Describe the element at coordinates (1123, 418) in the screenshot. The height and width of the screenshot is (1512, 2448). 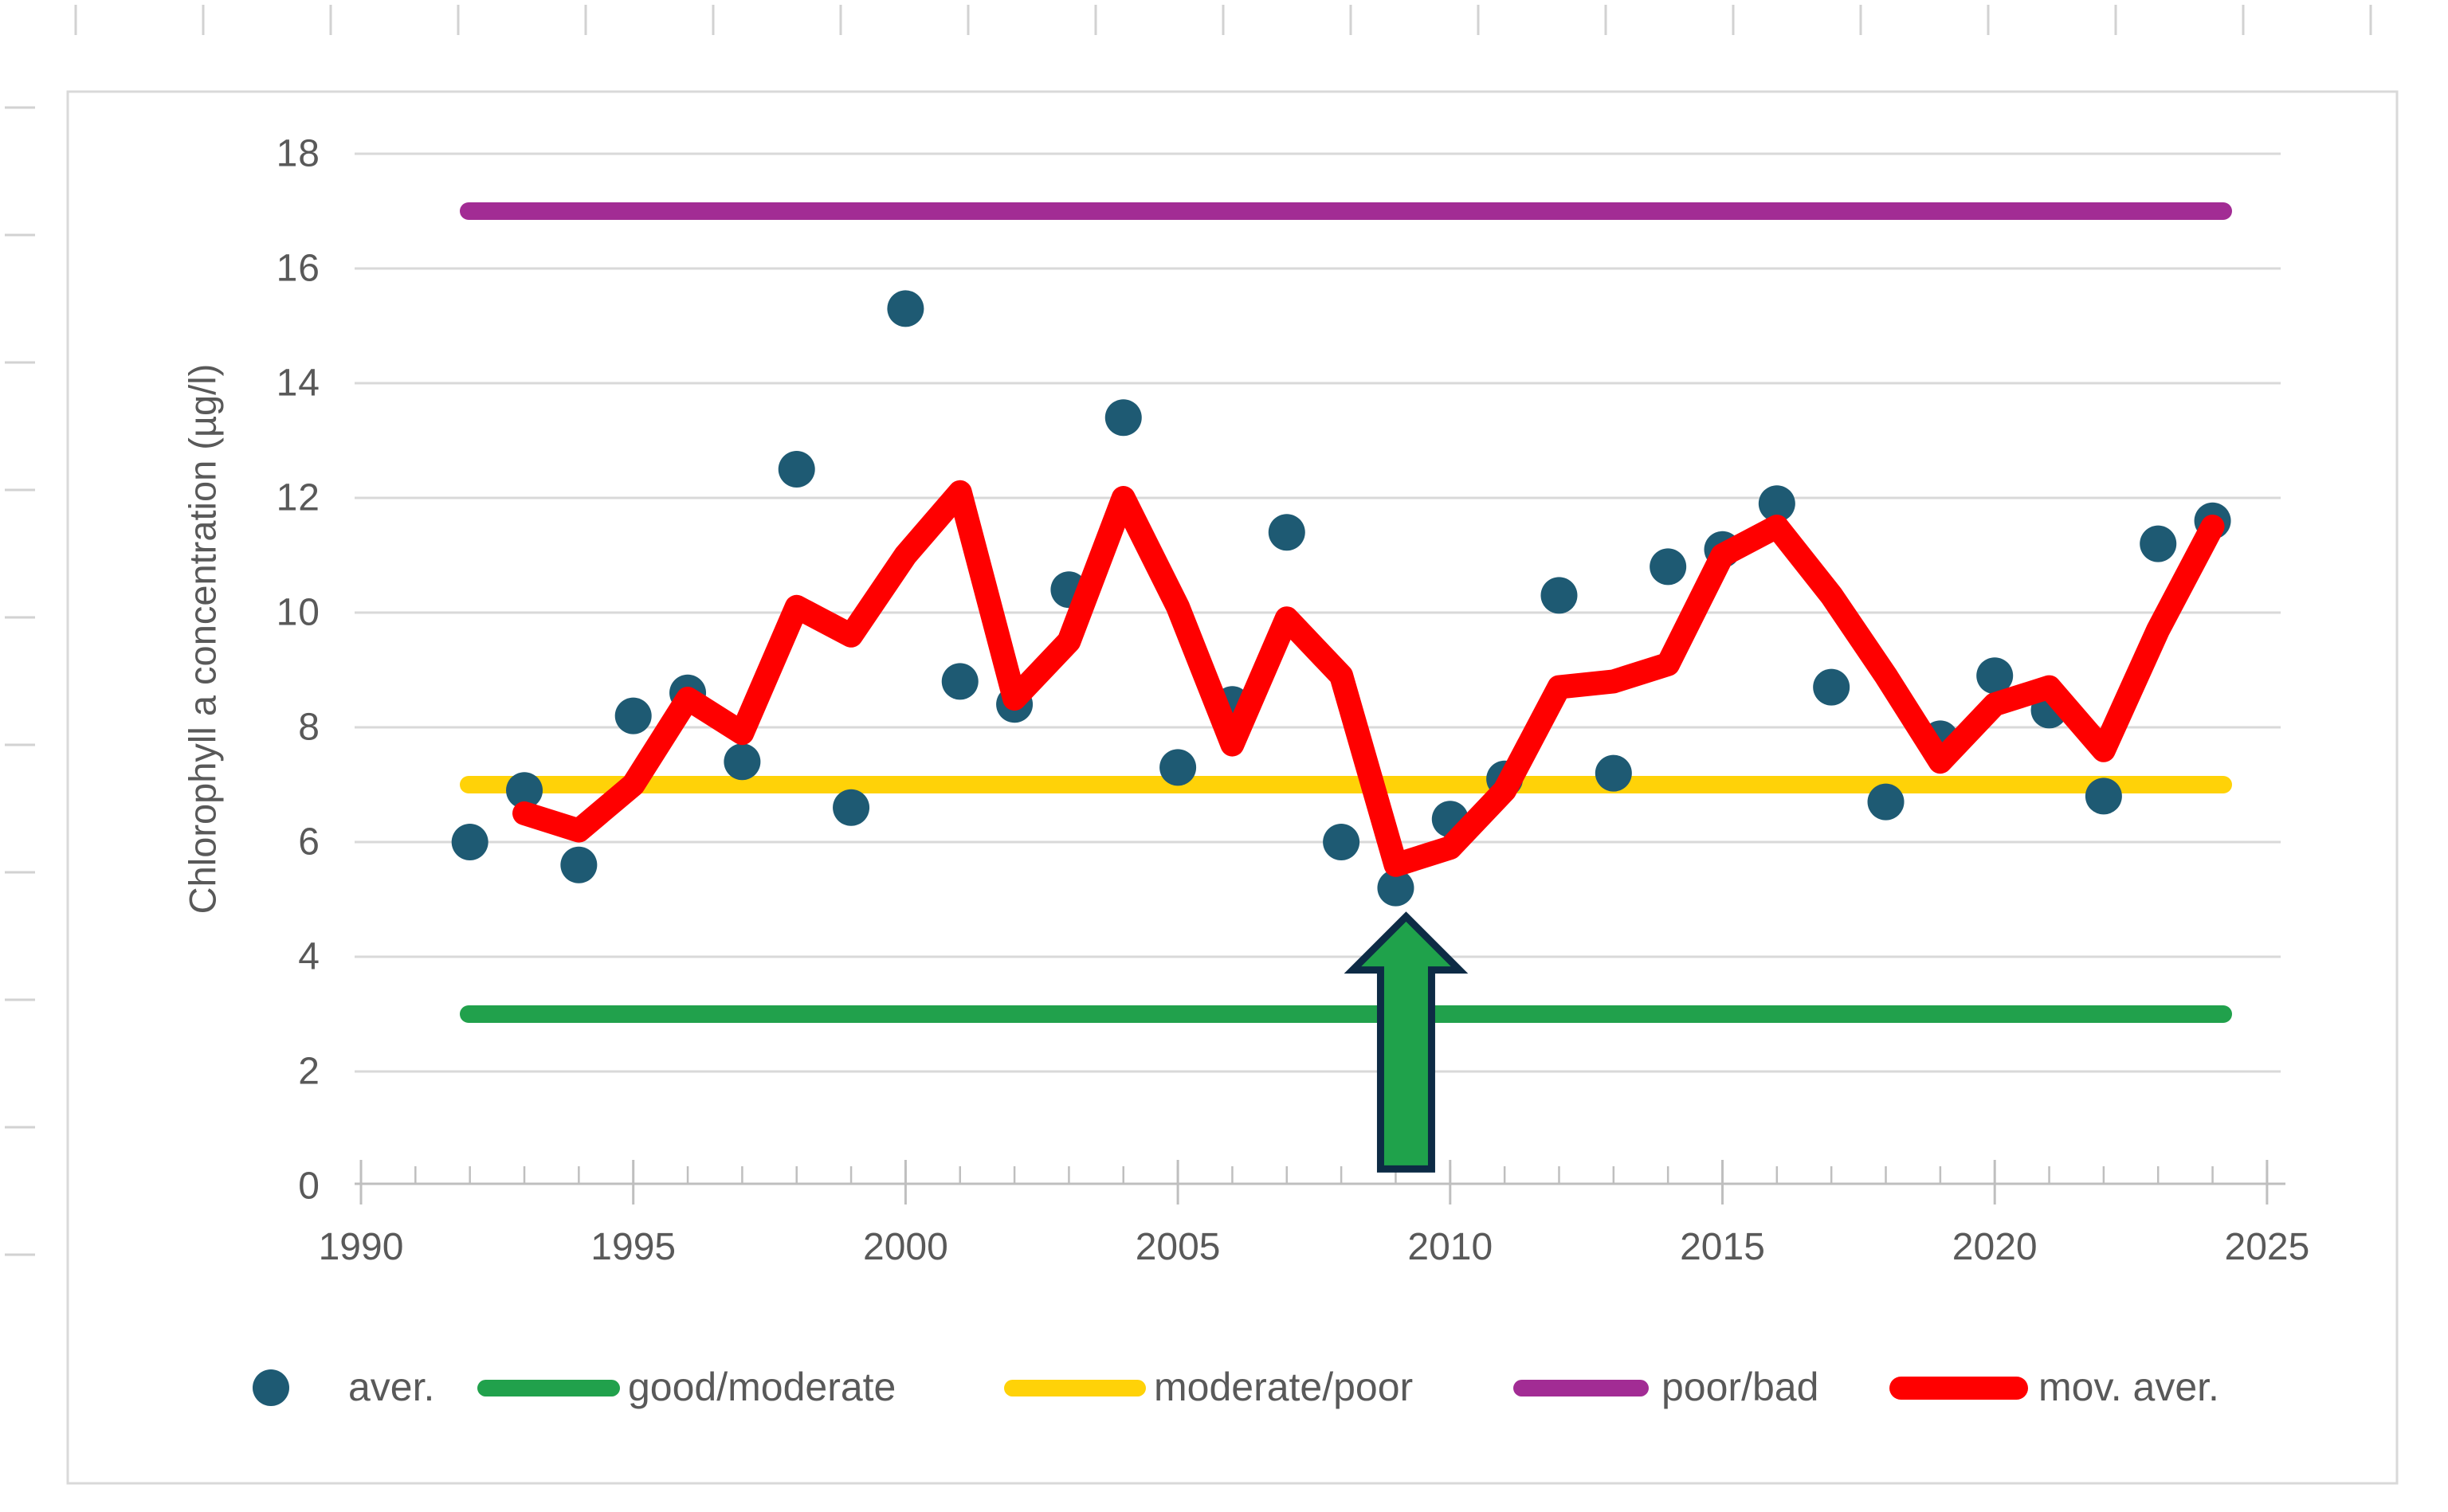
I see `data-point-2004` at that location.